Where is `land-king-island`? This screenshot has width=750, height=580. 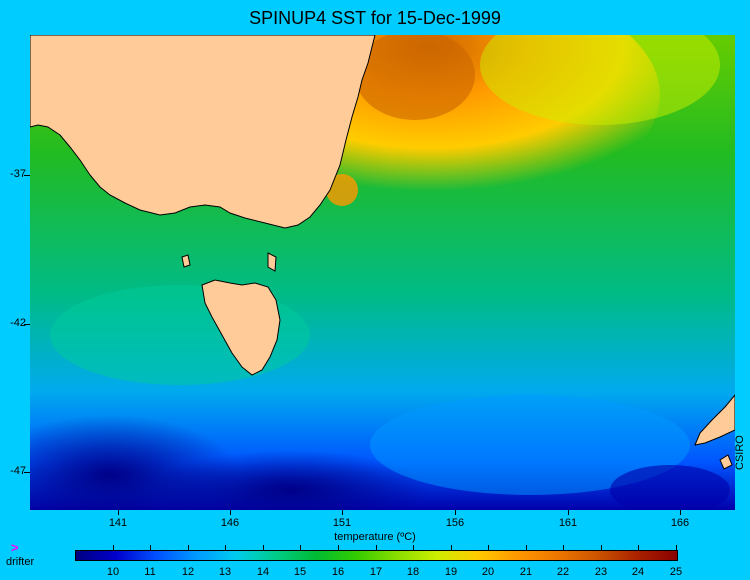 land-king-island is located at coordinates (186, 261).